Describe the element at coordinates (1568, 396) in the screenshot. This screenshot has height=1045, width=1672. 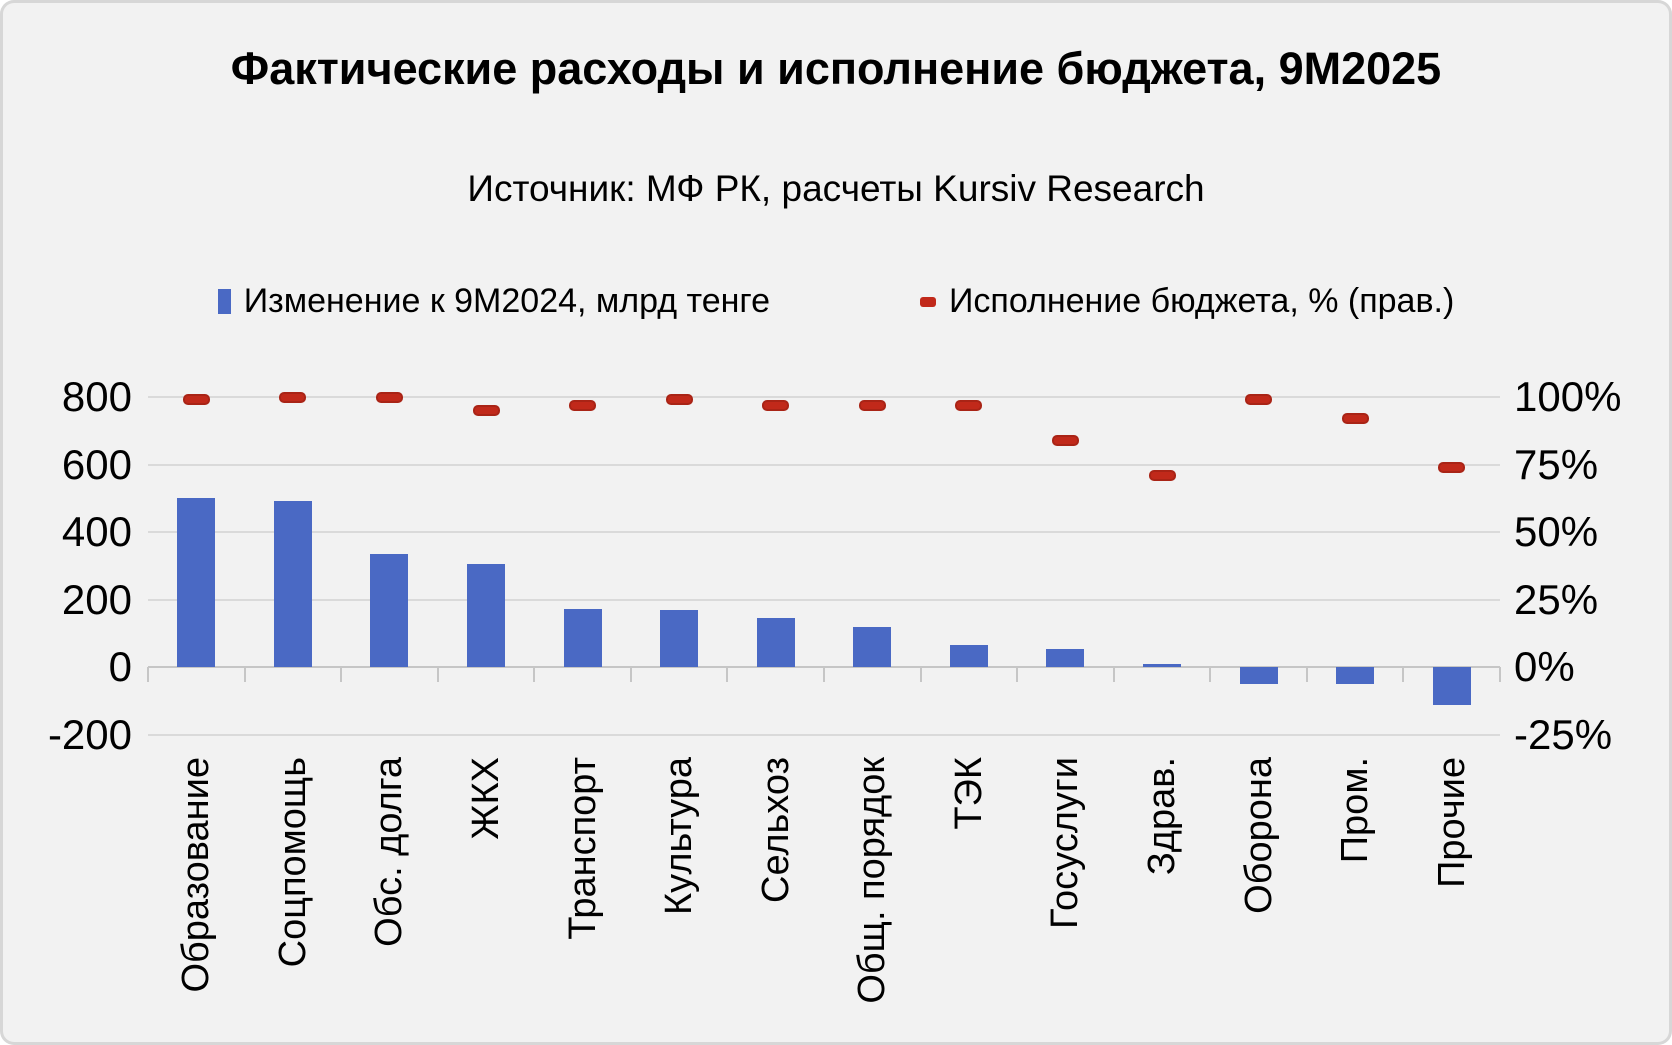
I see `right-axis-label: 100%` at that location.